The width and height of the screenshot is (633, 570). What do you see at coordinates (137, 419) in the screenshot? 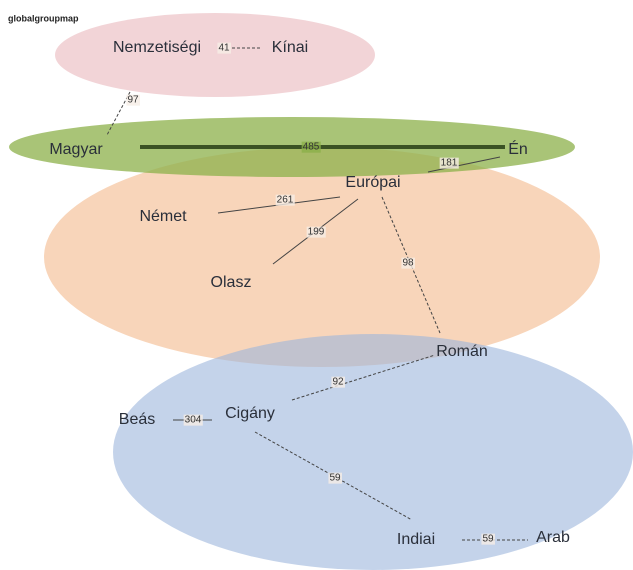
I see `node-label: Beás` at bounding box center [137, 419].